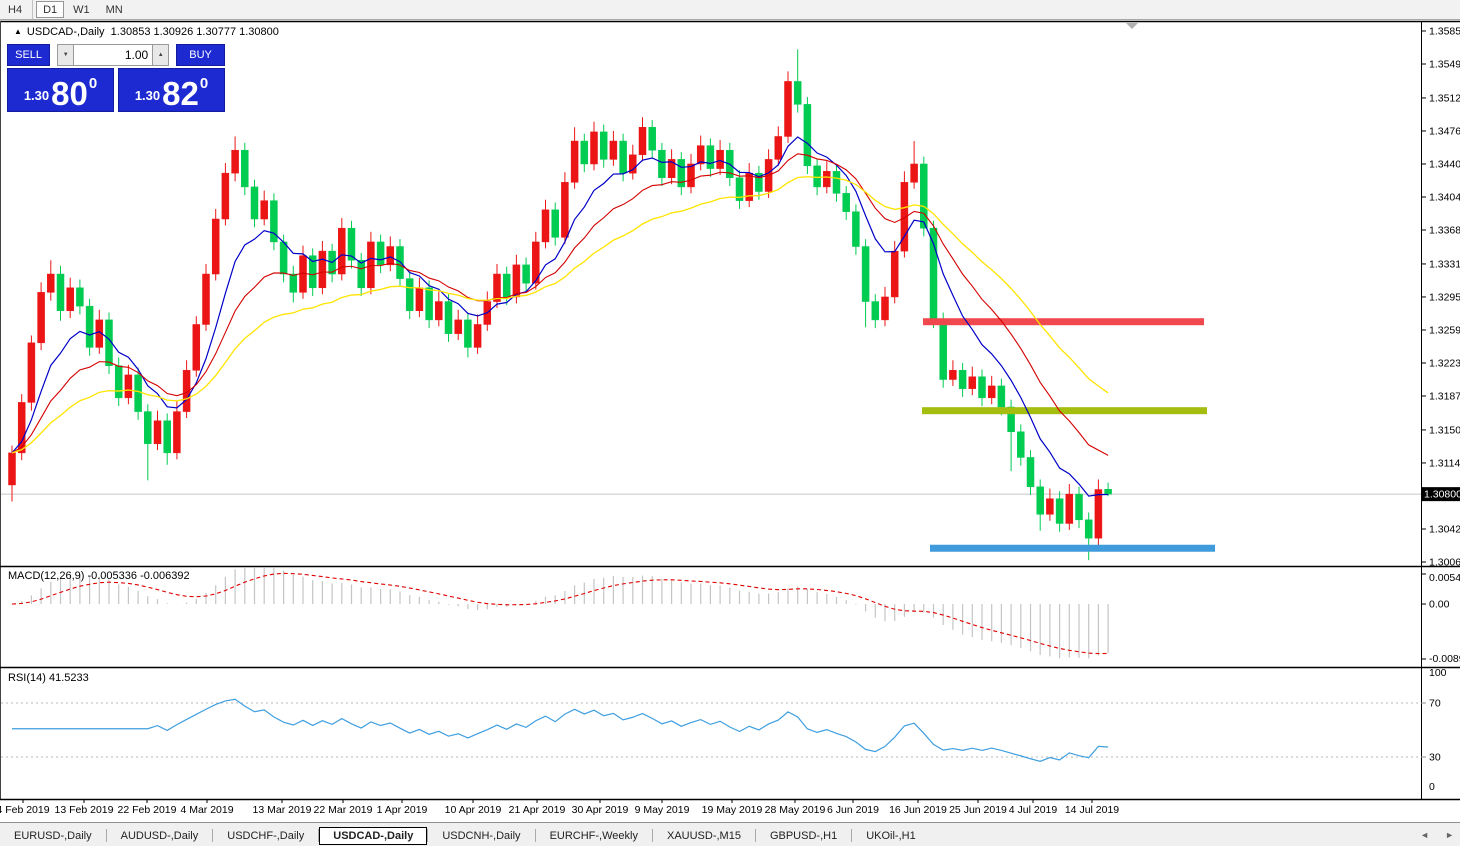  Describe the element at coordinates (1444, 463) in the screenshot. I see `svg-text: 1.31140` at that location.